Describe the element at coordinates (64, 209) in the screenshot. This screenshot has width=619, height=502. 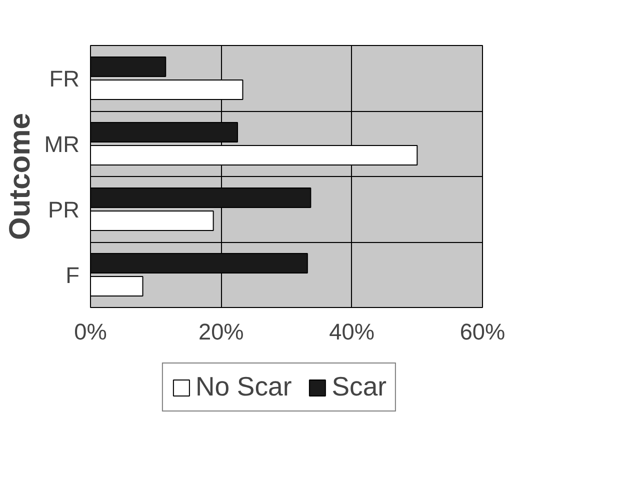
I see `y-tick-label: PR` at that location.